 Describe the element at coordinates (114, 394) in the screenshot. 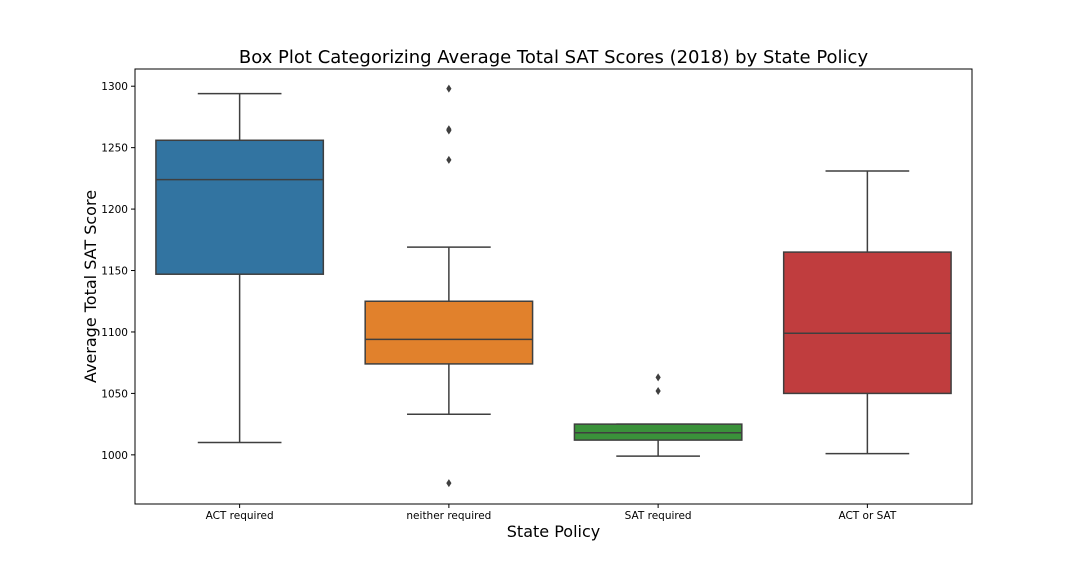

I see `y-tick-label: 1050` at that location.